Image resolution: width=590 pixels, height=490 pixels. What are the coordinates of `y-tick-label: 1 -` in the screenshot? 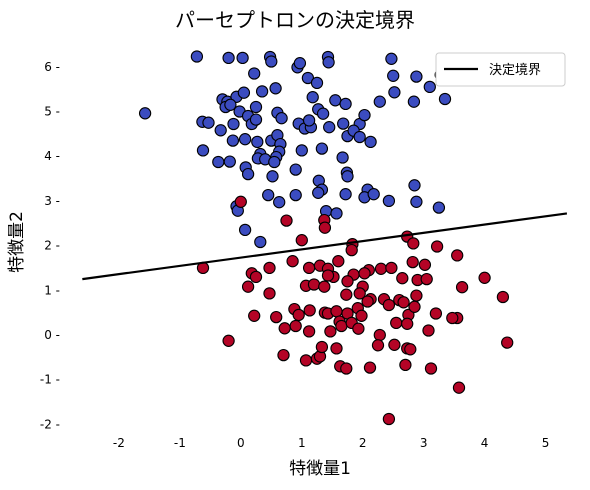 It's located at (52, 290).